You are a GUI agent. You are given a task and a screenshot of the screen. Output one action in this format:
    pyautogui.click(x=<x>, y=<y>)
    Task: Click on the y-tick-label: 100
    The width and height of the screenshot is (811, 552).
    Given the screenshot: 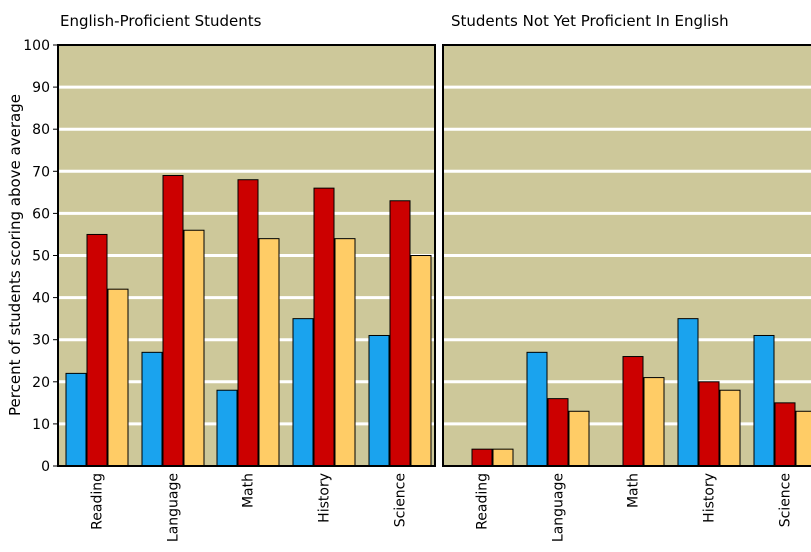 What is the action you would take?
    pyautogui.click(x=36, y=46)
    